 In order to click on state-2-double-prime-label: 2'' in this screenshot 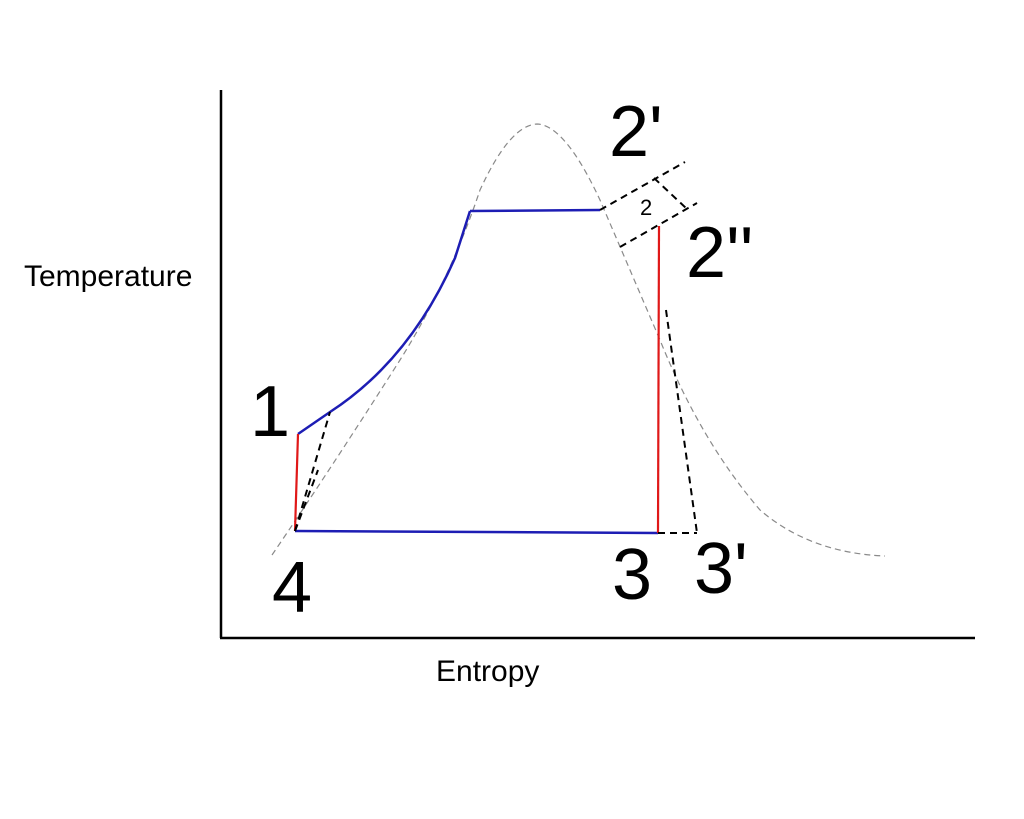, I will do `click(720, 253)`.